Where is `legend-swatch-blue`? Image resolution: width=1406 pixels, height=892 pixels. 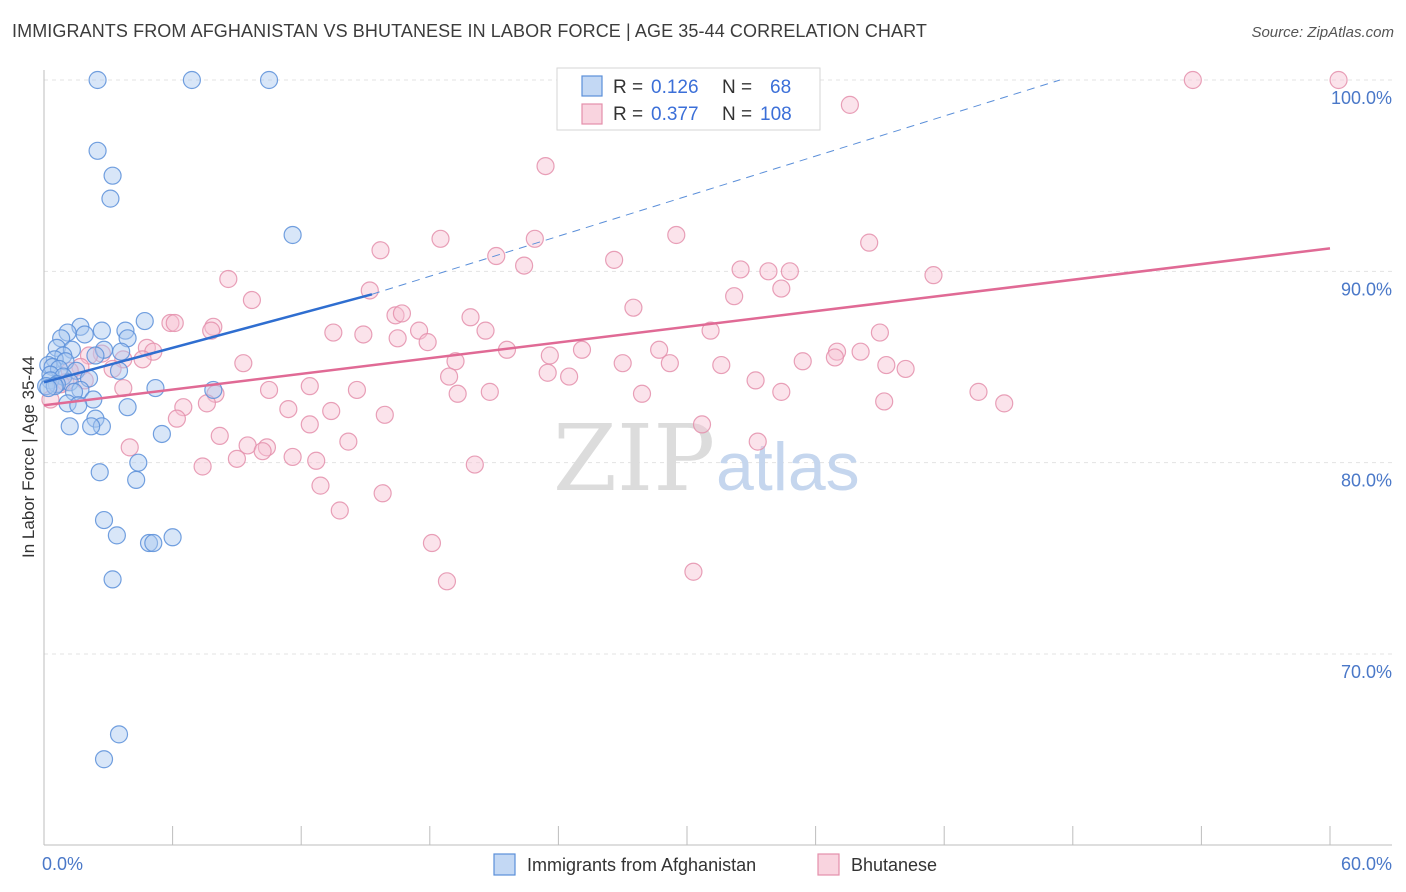 legend-swatch-blue is located at coordinates (592, 86).